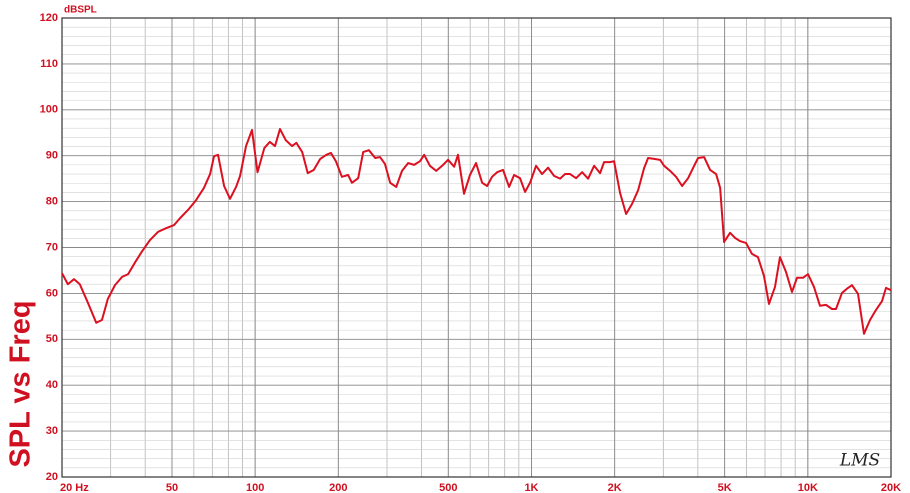 The image size is (910, 493). Describe the element at coordinates (725, 487) in the screenshot. I see `x-tick-label: 5K` at that location.